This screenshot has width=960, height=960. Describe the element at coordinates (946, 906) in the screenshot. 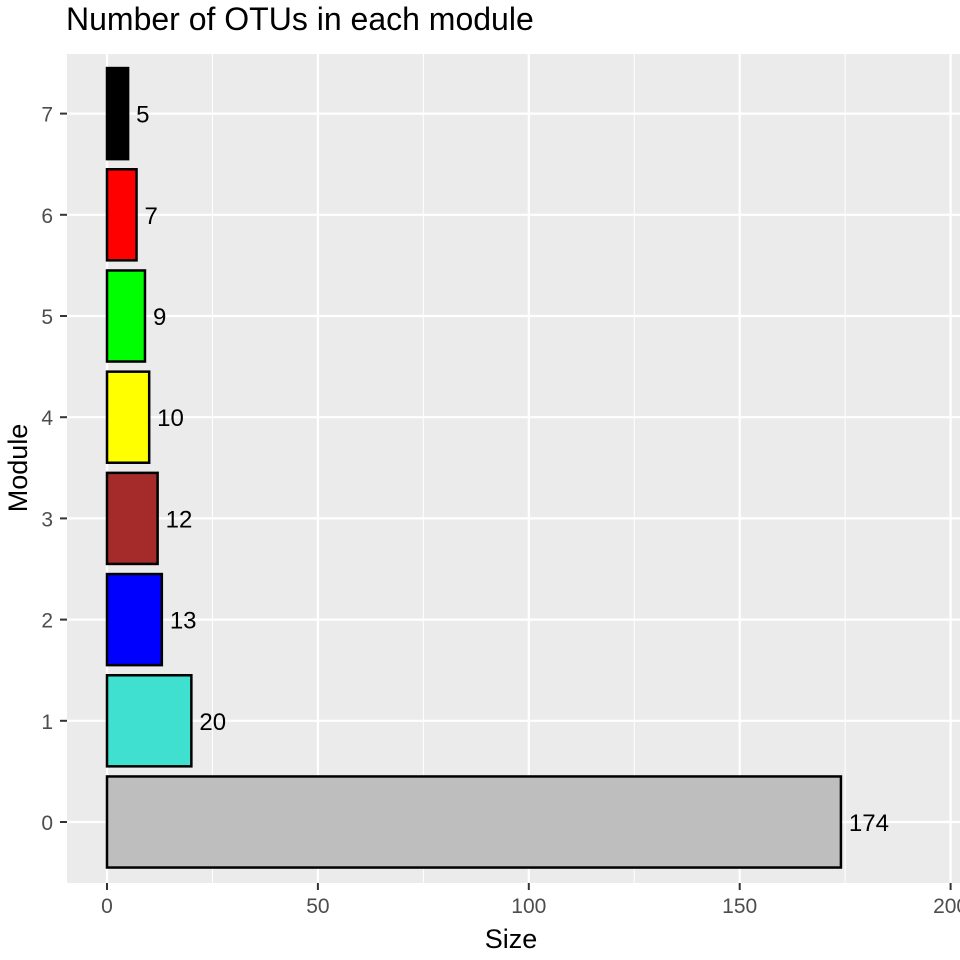

I see `x-tick-label: 200` at that location.